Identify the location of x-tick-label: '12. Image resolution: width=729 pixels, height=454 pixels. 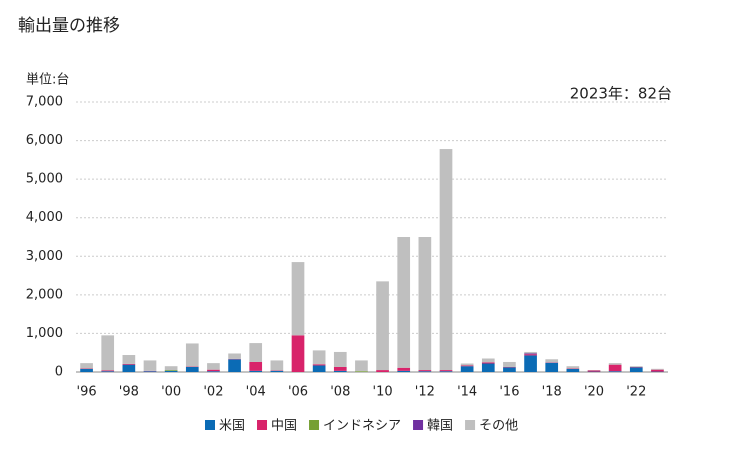
(425, 392).